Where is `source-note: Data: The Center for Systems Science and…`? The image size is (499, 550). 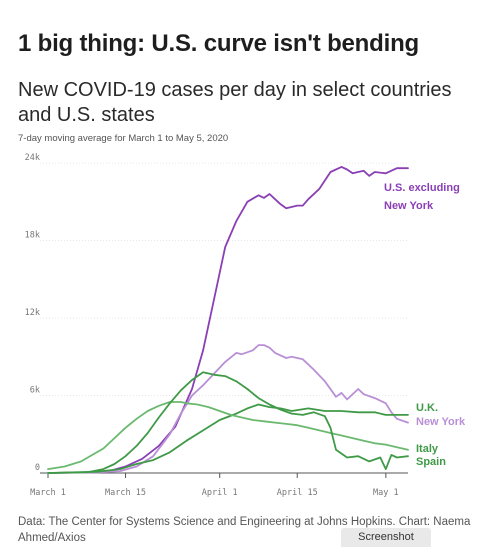 source-note: Data: The Center for Systems Science and… is located at coordinates (244, 530).